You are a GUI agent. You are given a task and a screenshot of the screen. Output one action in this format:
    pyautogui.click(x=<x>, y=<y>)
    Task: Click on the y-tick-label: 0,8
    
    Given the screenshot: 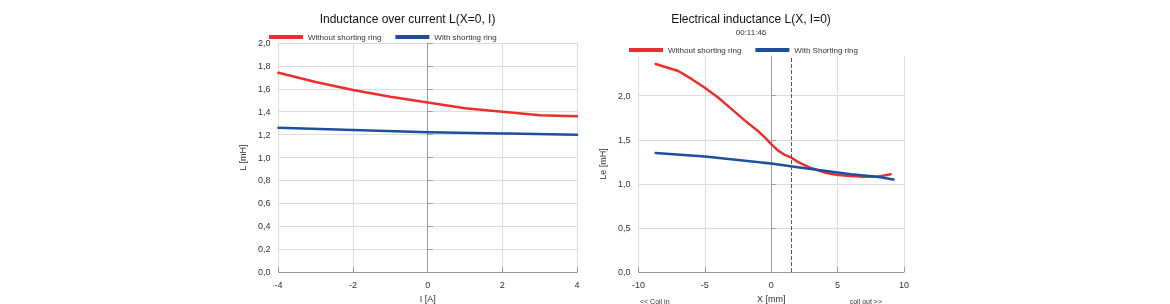 What is the action you would take?
    pyautogui.click(x=264, y=180)
    